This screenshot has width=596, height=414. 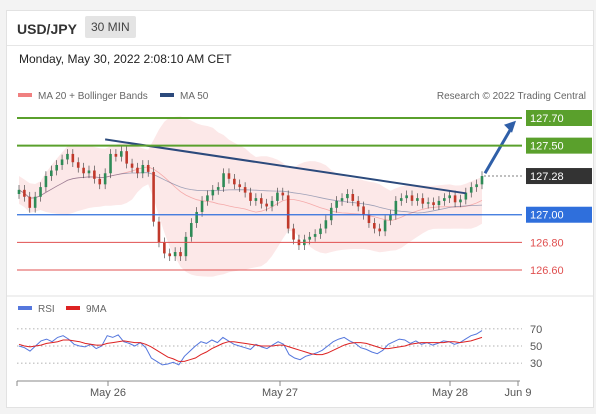 I want to click on currency-pair-title: USD/JPY, so click(x=47, y=29).